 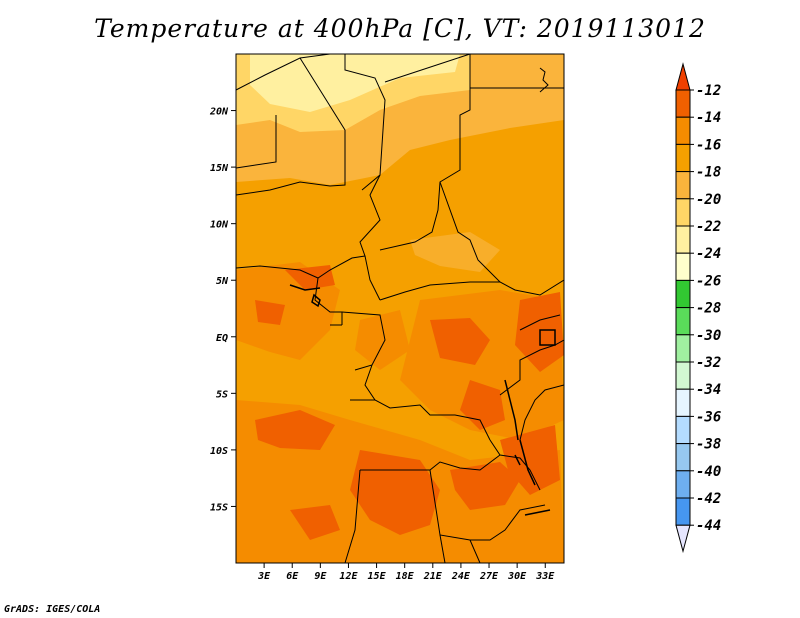 I want to click on lat-tick-label: 15S, so click(x=219, y=507).